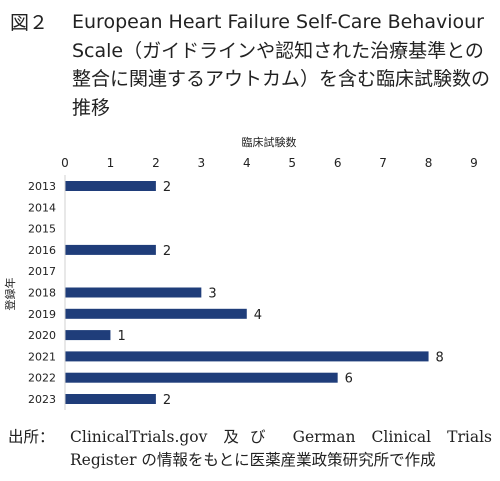 This screenshot has height=481, width=500. I want to click on data-label: 6, so click(349, 379).